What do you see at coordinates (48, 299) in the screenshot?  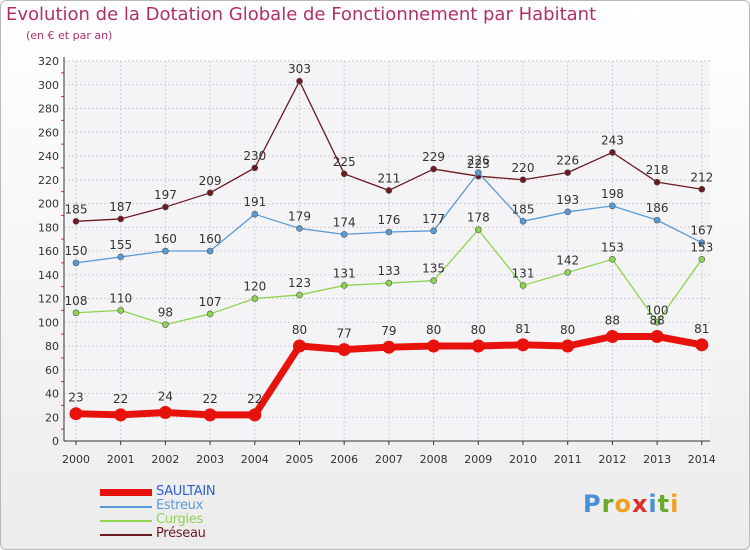 I see `y-tick-label: 120` at bounding box center [48, 299].